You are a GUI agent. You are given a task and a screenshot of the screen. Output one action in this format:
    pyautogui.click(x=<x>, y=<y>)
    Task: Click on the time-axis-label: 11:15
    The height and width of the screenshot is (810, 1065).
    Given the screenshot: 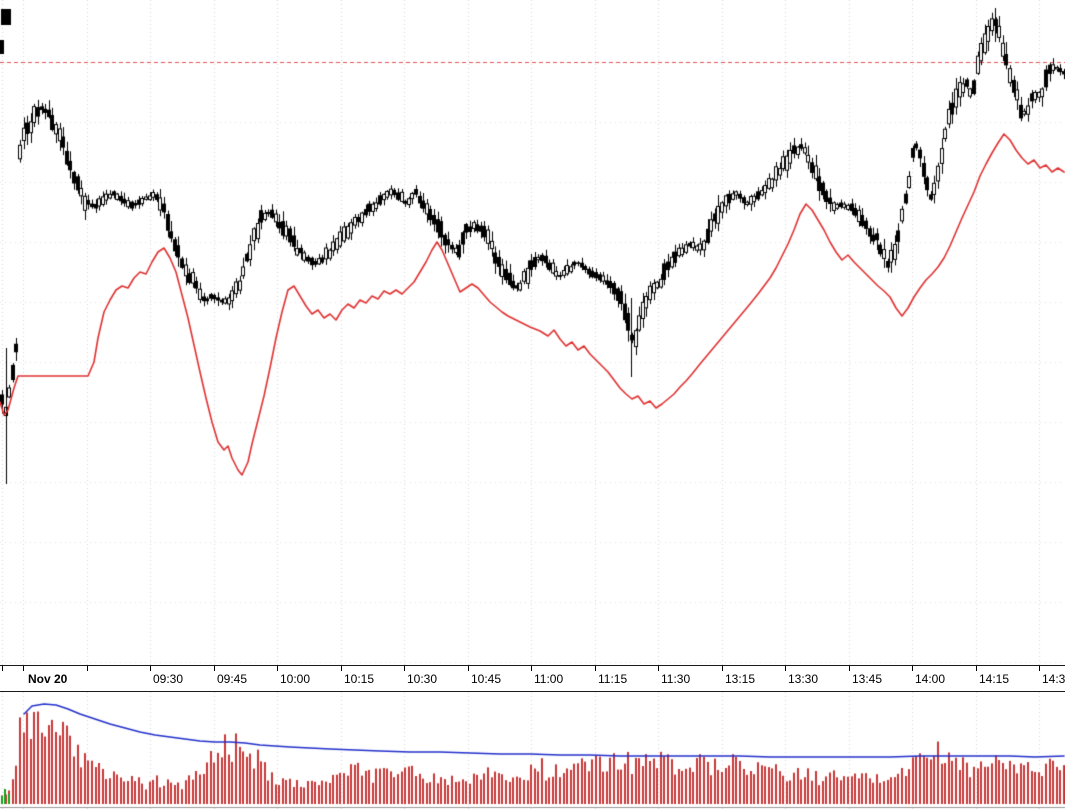 What is the action you would take?
    pyautogui.click(x=613, y=679)
    